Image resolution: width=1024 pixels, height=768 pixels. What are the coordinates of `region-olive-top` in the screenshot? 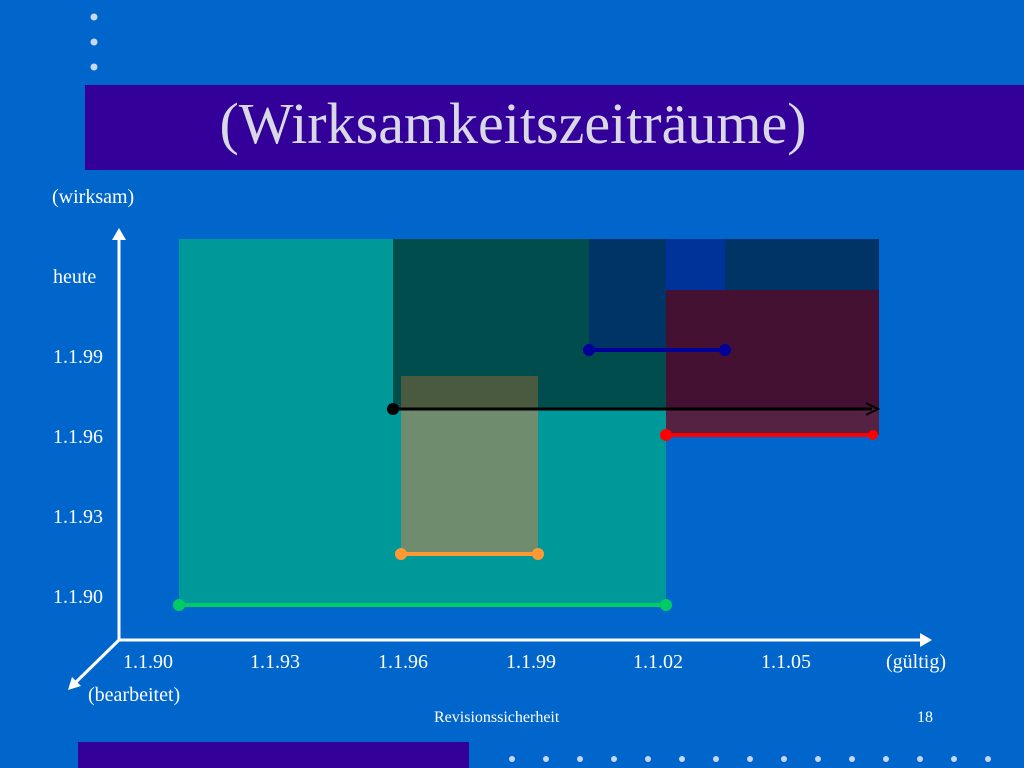 It's located at (469, 392).